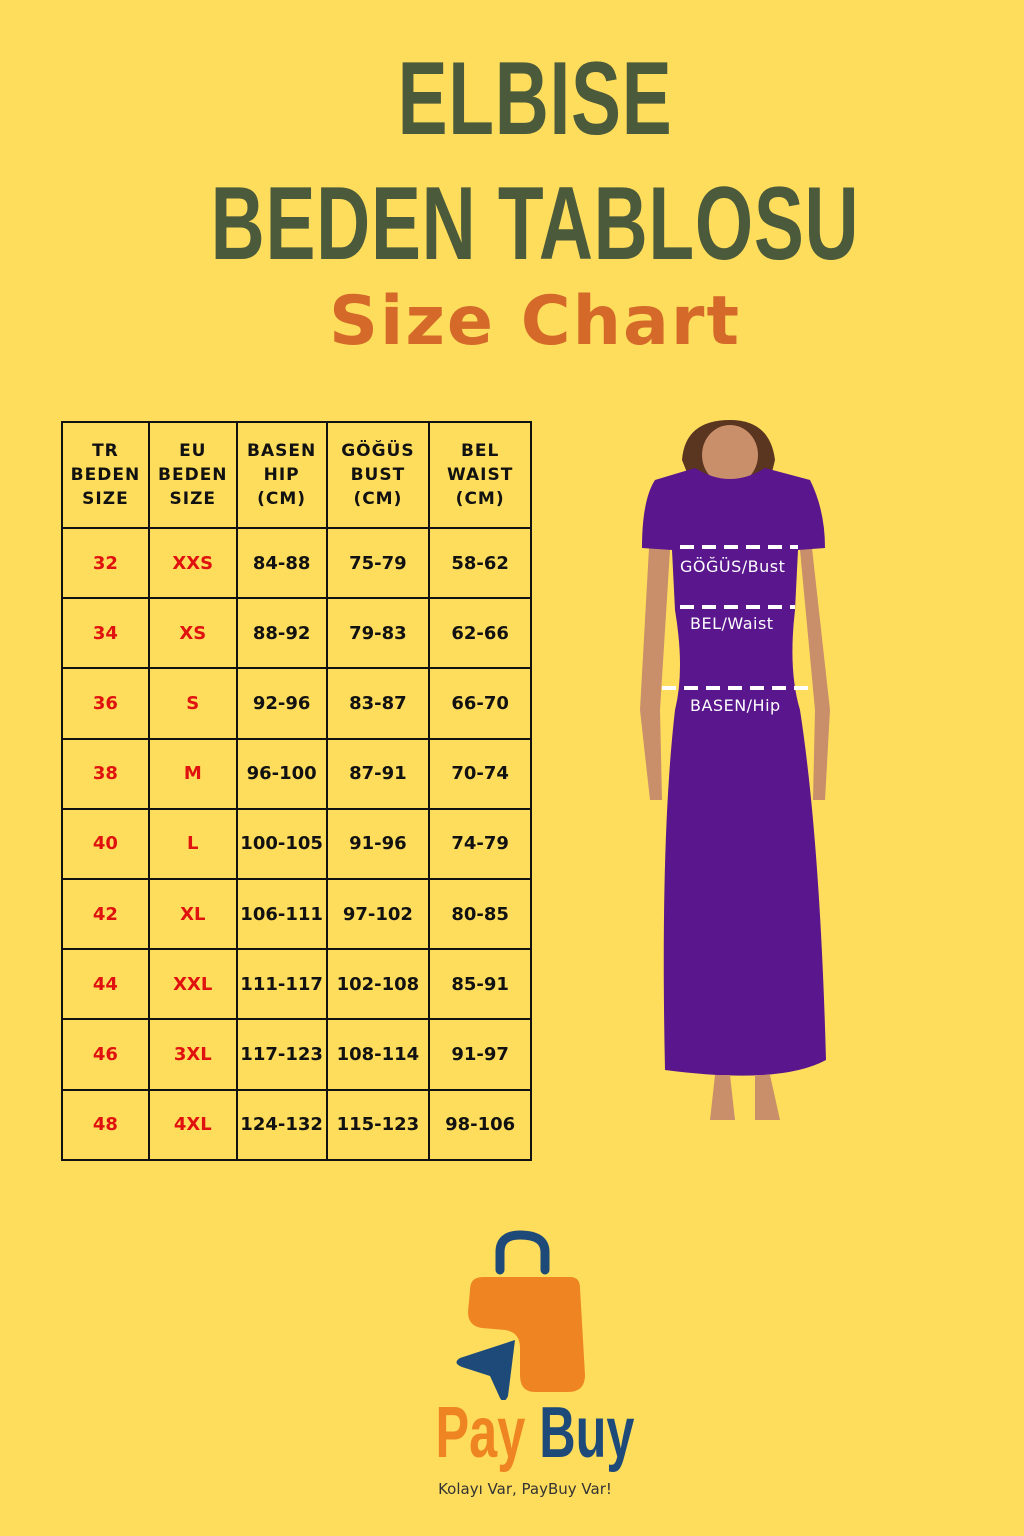  What do you see at coordinates (105, 633) in the screenshot?
I see `tr-size: 34` at bounding box center [105, 633].